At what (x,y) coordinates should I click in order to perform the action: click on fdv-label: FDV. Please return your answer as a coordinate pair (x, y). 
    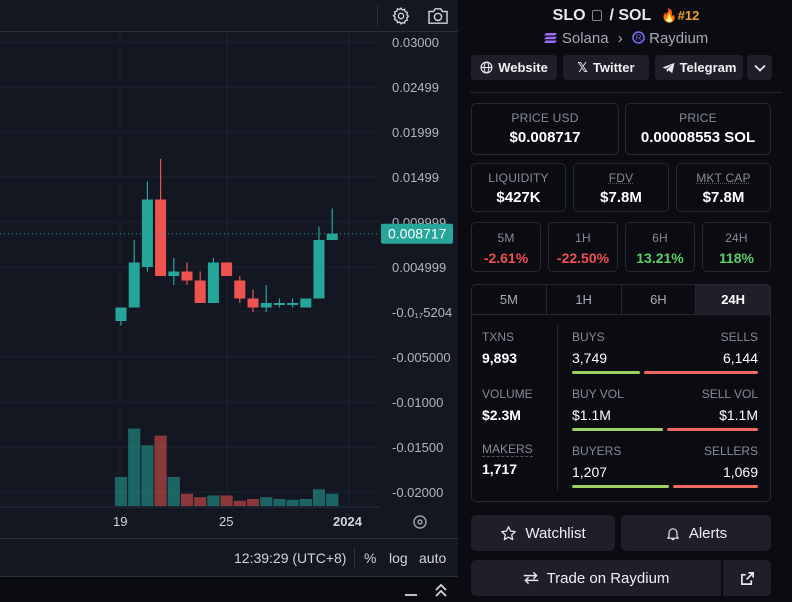
    Looking at the image, I should click on (621, 178).